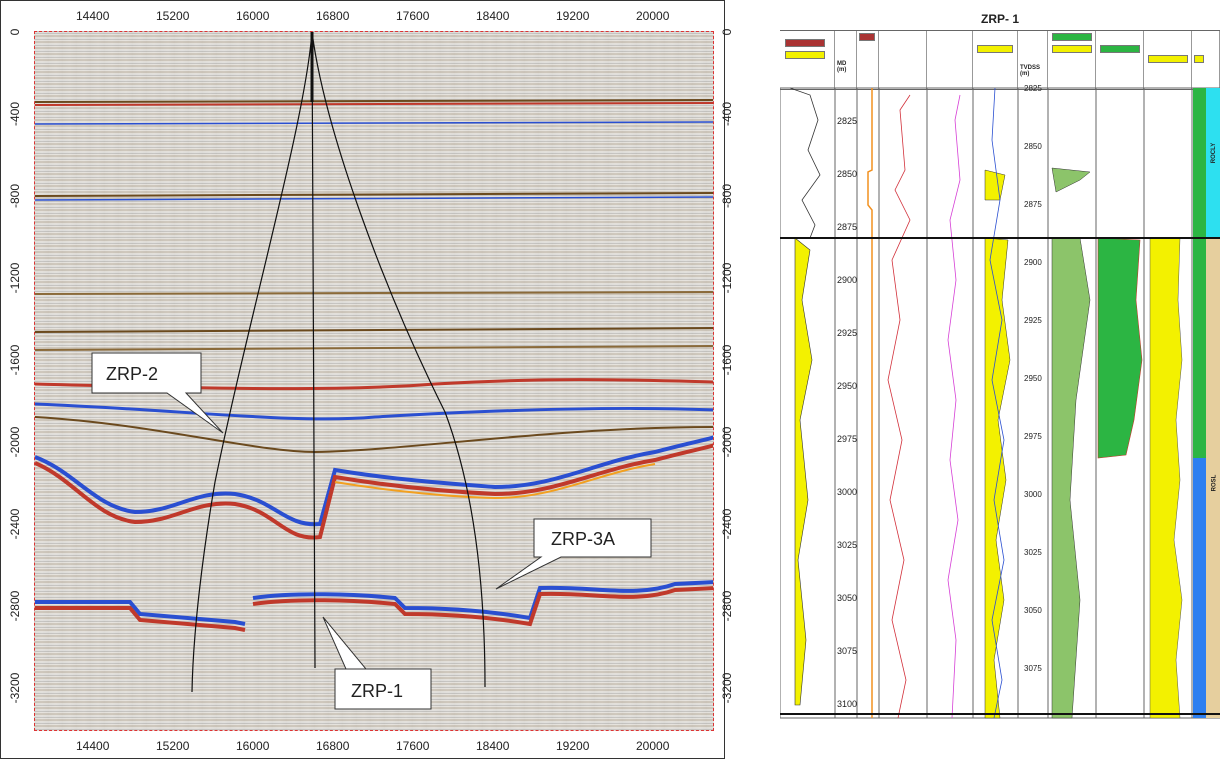  I want to click on md-depth-label: 2950, so click(847, 386).